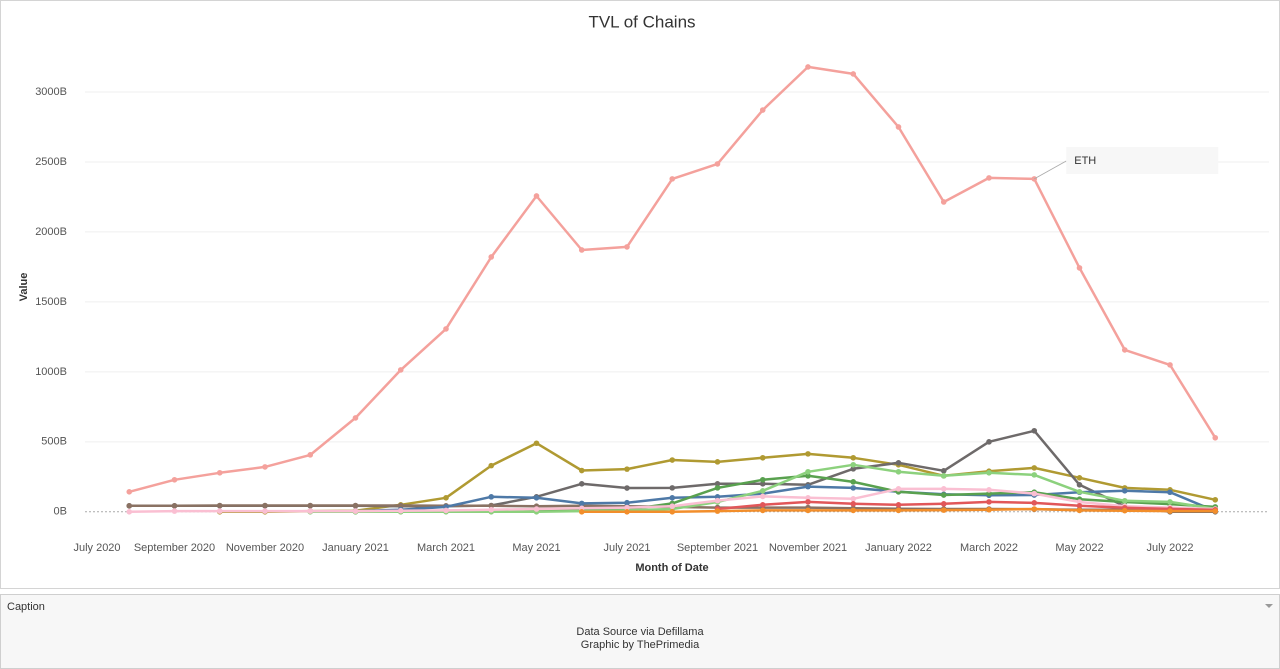 This screenshot has width=1280, height=669. Describe the element at coordinates (96, 548) in the screenshot. I see `x-tick-label: July 2020` at that location.